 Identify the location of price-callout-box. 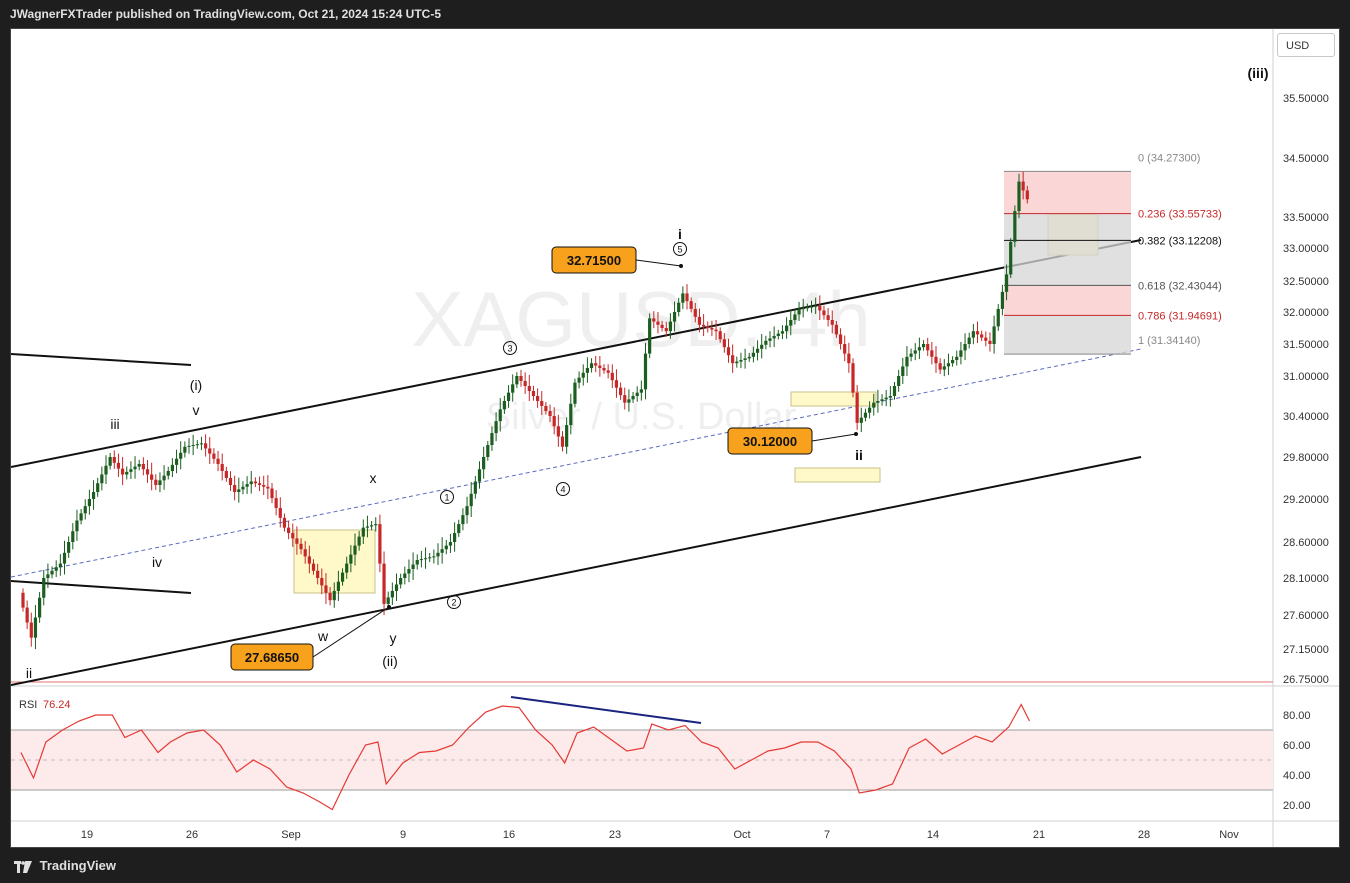
(272, 657).